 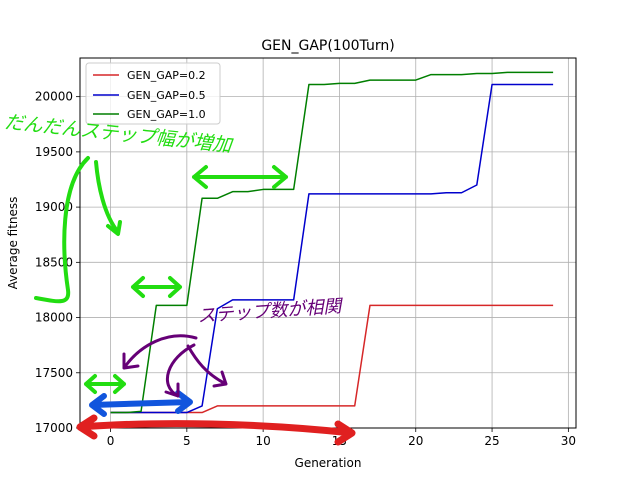 I want to click on x-tick-label: 0, so click(x=111, y=441).